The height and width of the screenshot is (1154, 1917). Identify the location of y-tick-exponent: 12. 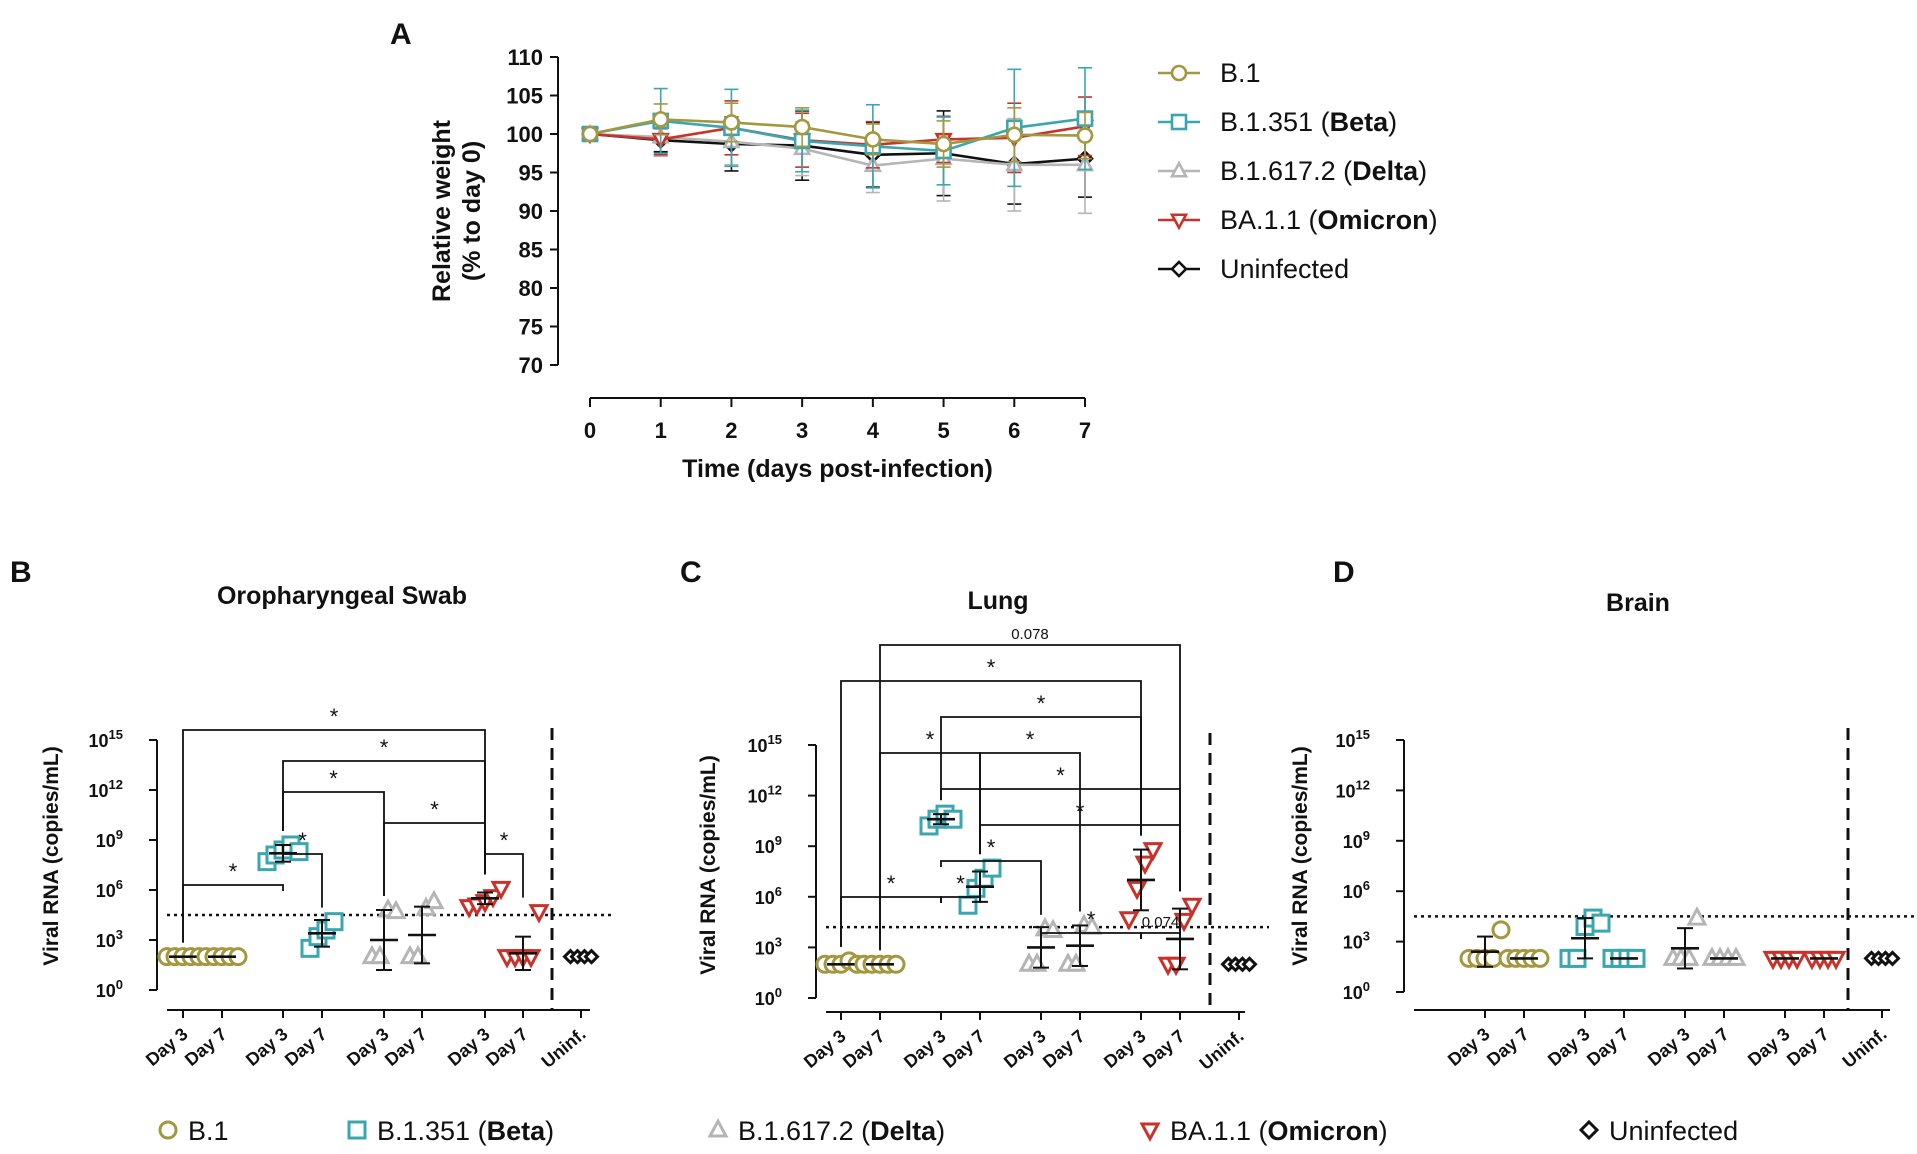
(775, 790).